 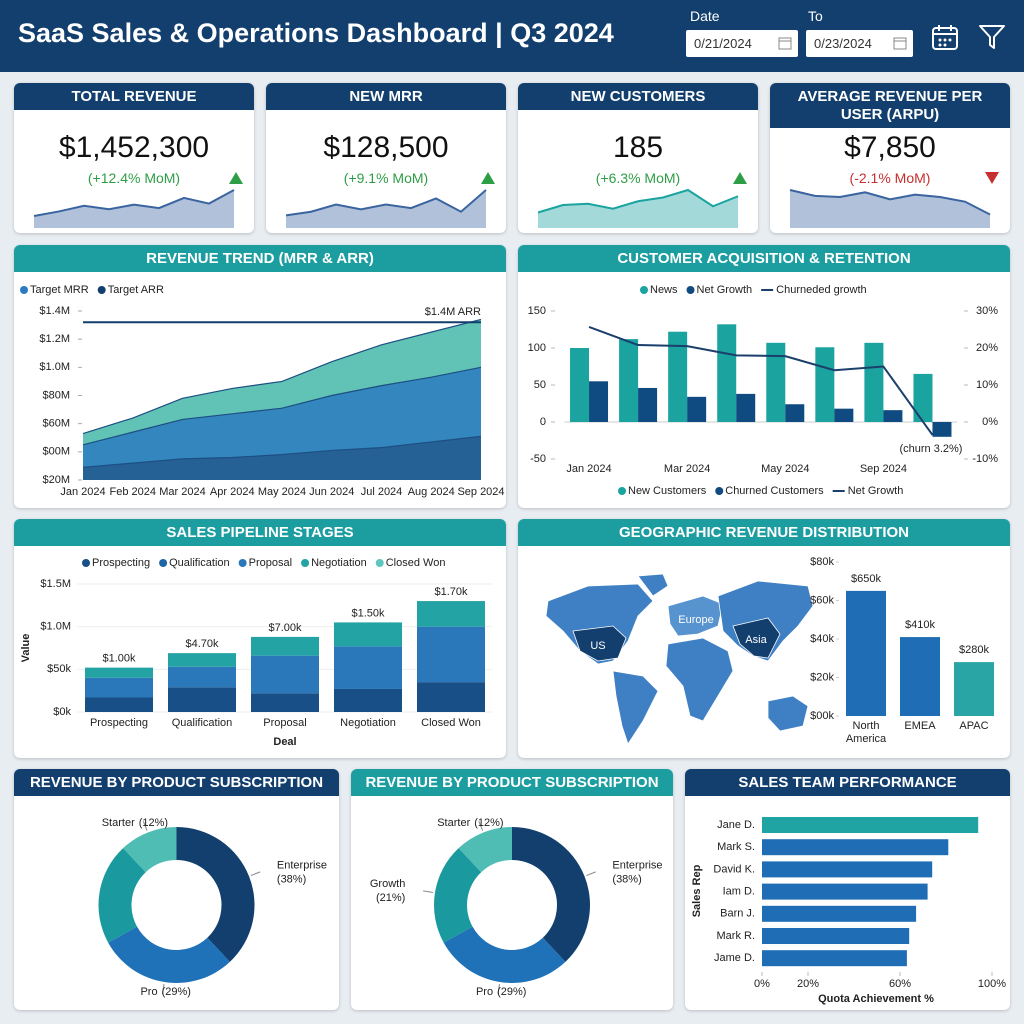 I want to click on x-tick-label: 20%, so click(x=808, y=984).